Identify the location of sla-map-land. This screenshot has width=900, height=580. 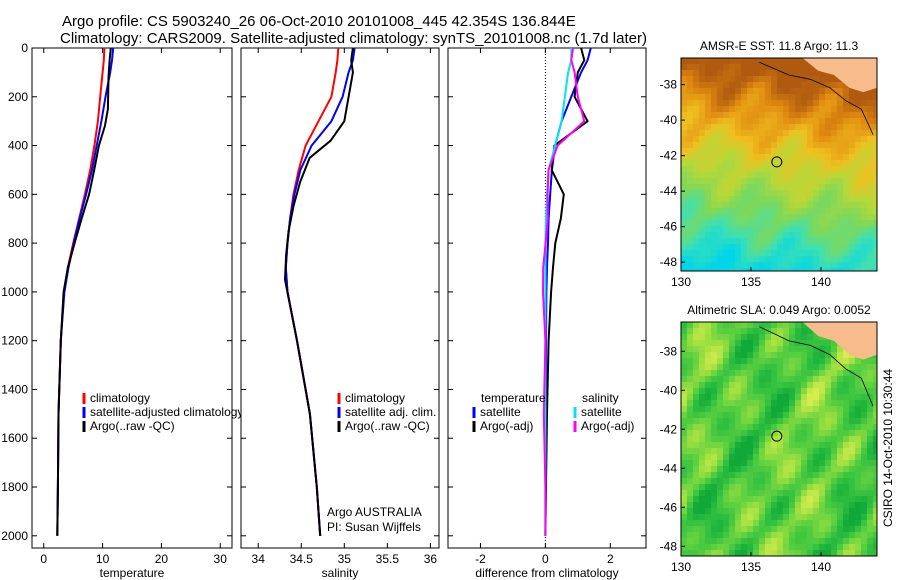
(839, 341).